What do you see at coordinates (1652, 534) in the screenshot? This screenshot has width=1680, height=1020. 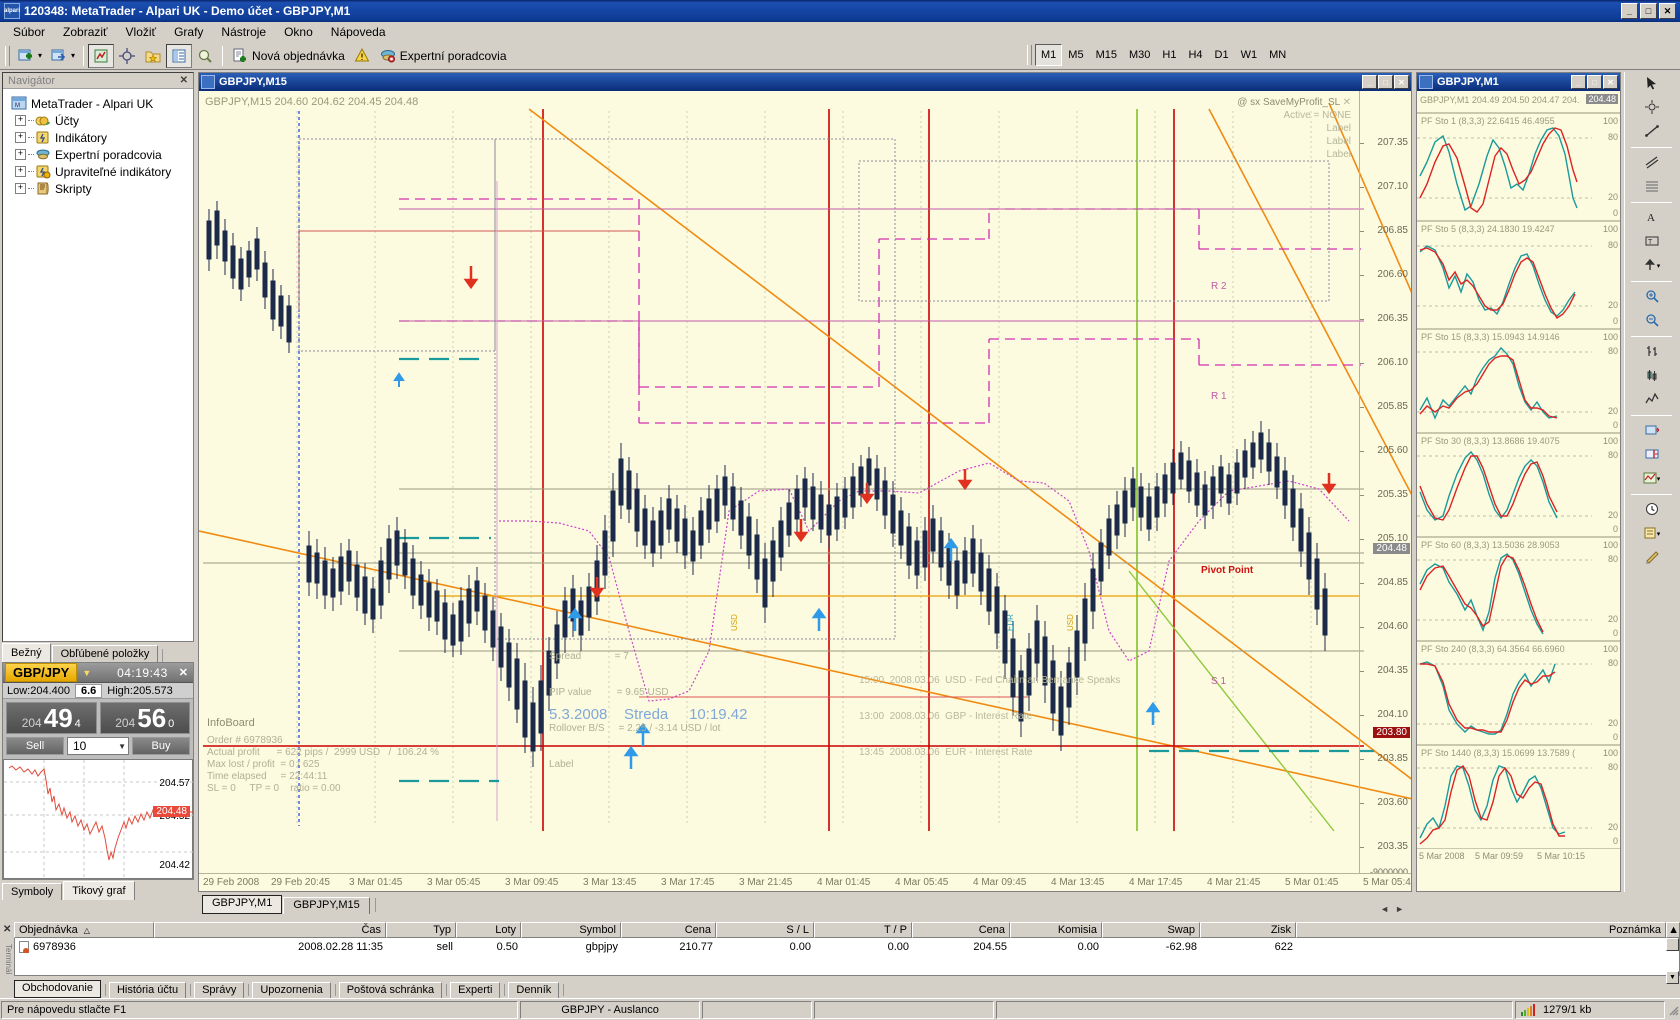 I see `template-button: ▾` at bounding box center [1652, 534].